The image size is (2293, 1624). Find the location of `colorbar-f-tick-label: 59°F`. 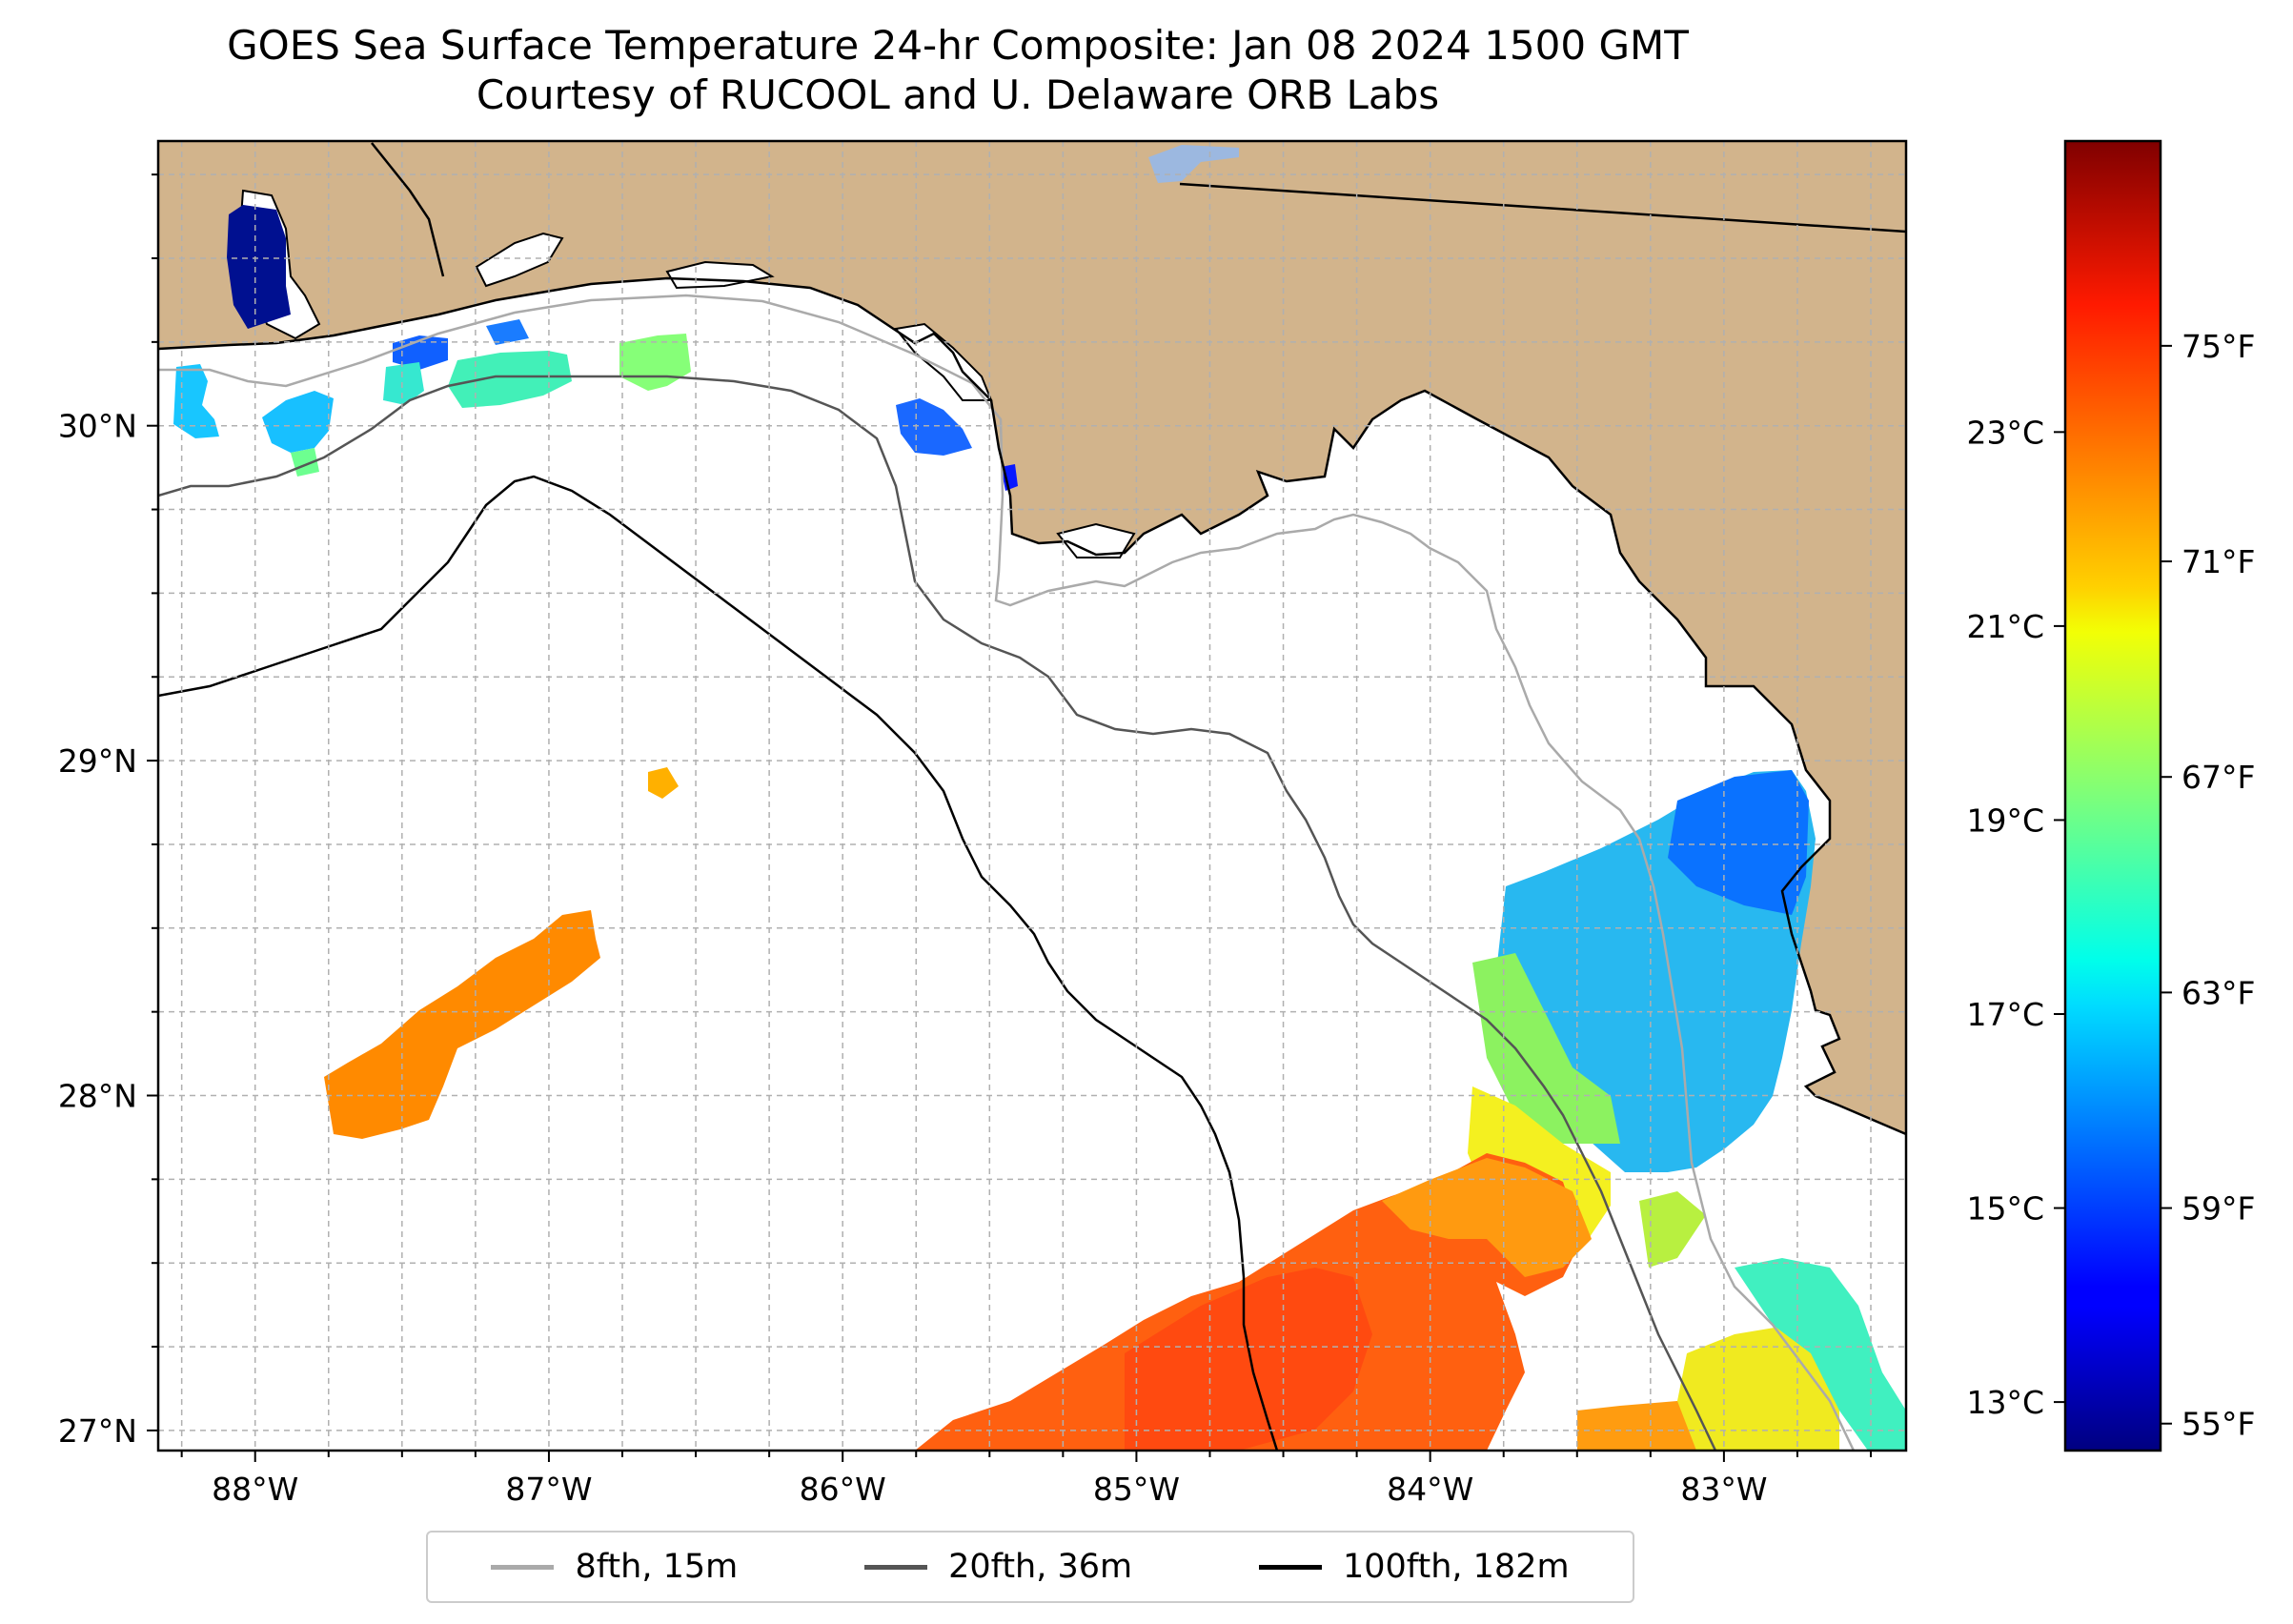

colorbar-f-tick-label: 59°F is located at coordinates (2218, 1209).